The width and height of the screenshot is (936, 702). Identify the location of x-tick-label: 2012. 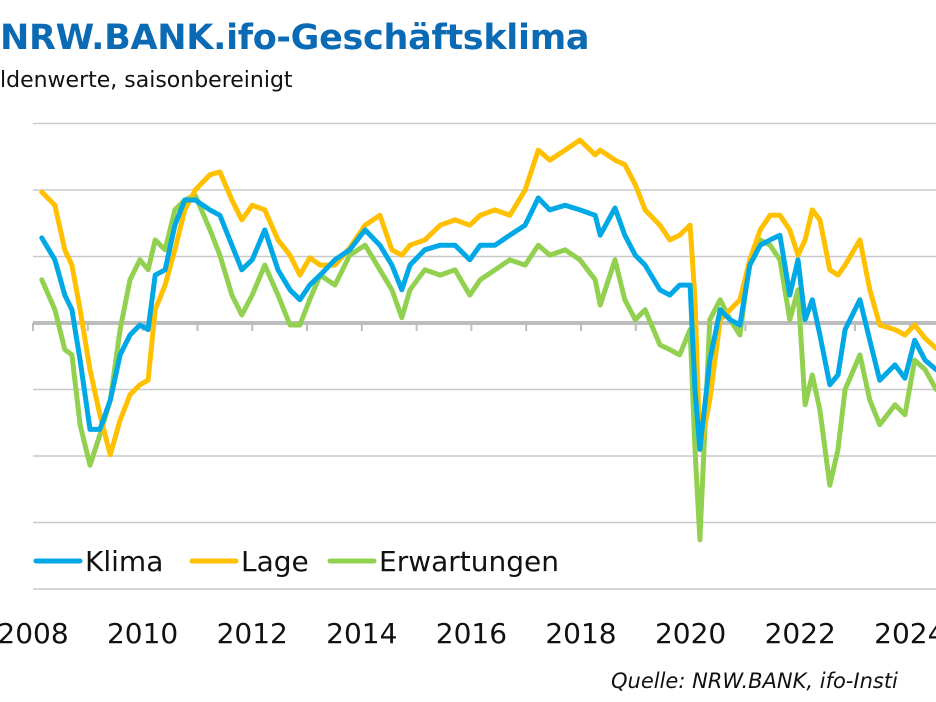
(252, 633).